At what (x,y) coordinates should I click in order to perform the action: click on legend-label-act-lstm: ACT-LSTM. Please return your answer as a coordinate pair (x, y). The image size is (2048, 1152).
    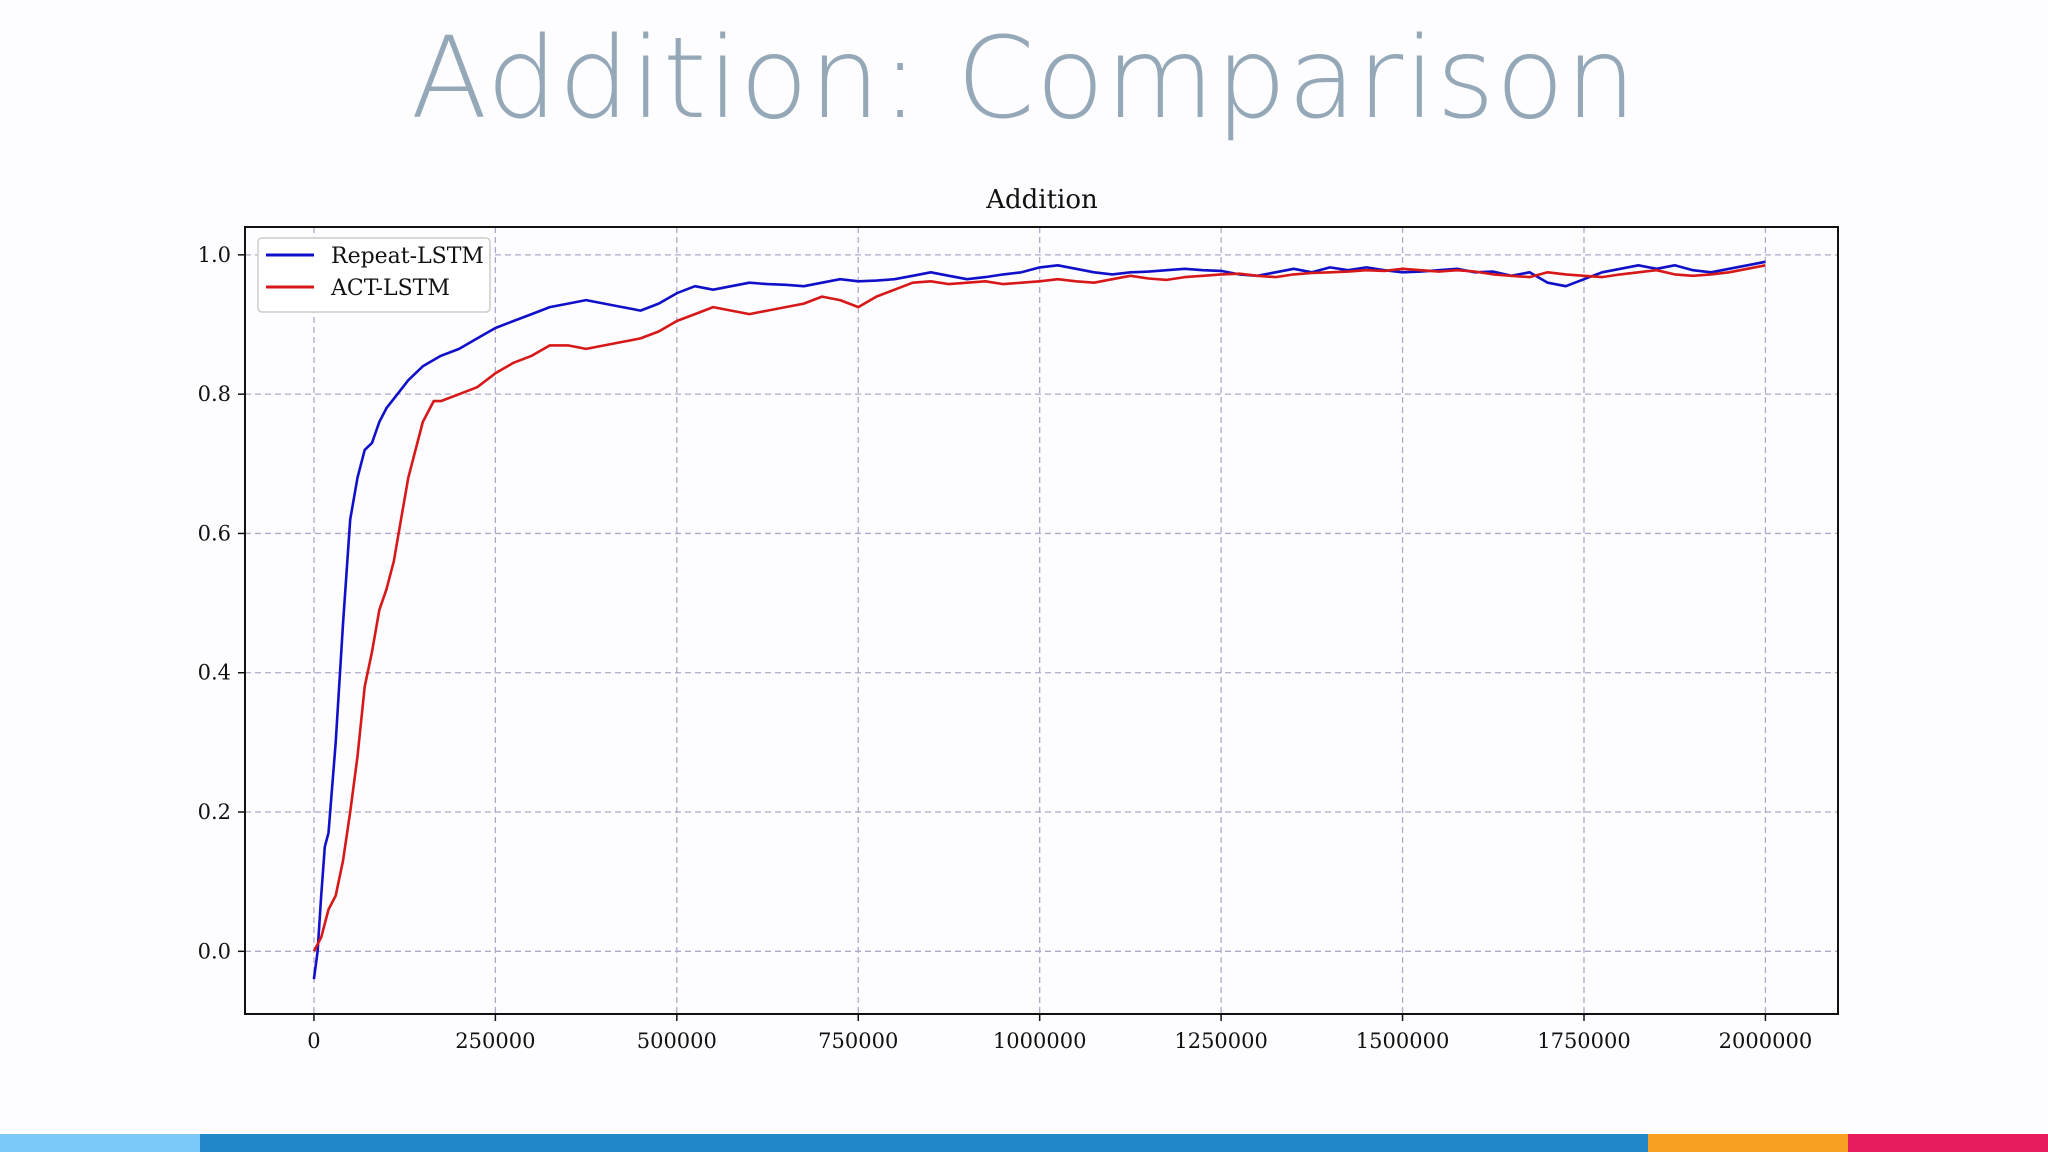
    Looking at the image, I should click on (390, 288).